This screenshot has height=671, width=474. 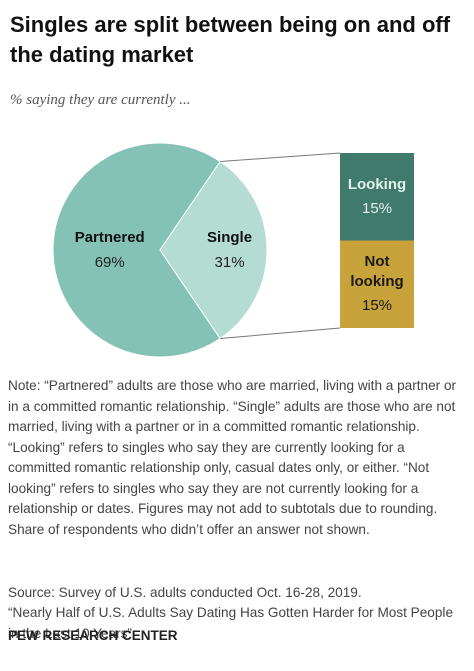 I want to click on segment-category: Looking, so click(x=377, y=184).